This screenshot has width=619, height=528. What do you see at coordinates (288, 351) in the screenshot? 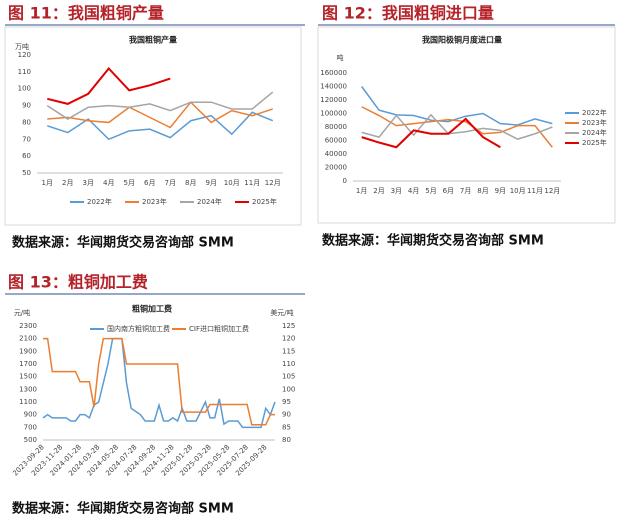
I see `y2-tick-label: 115` at bounding box center [288, 351].